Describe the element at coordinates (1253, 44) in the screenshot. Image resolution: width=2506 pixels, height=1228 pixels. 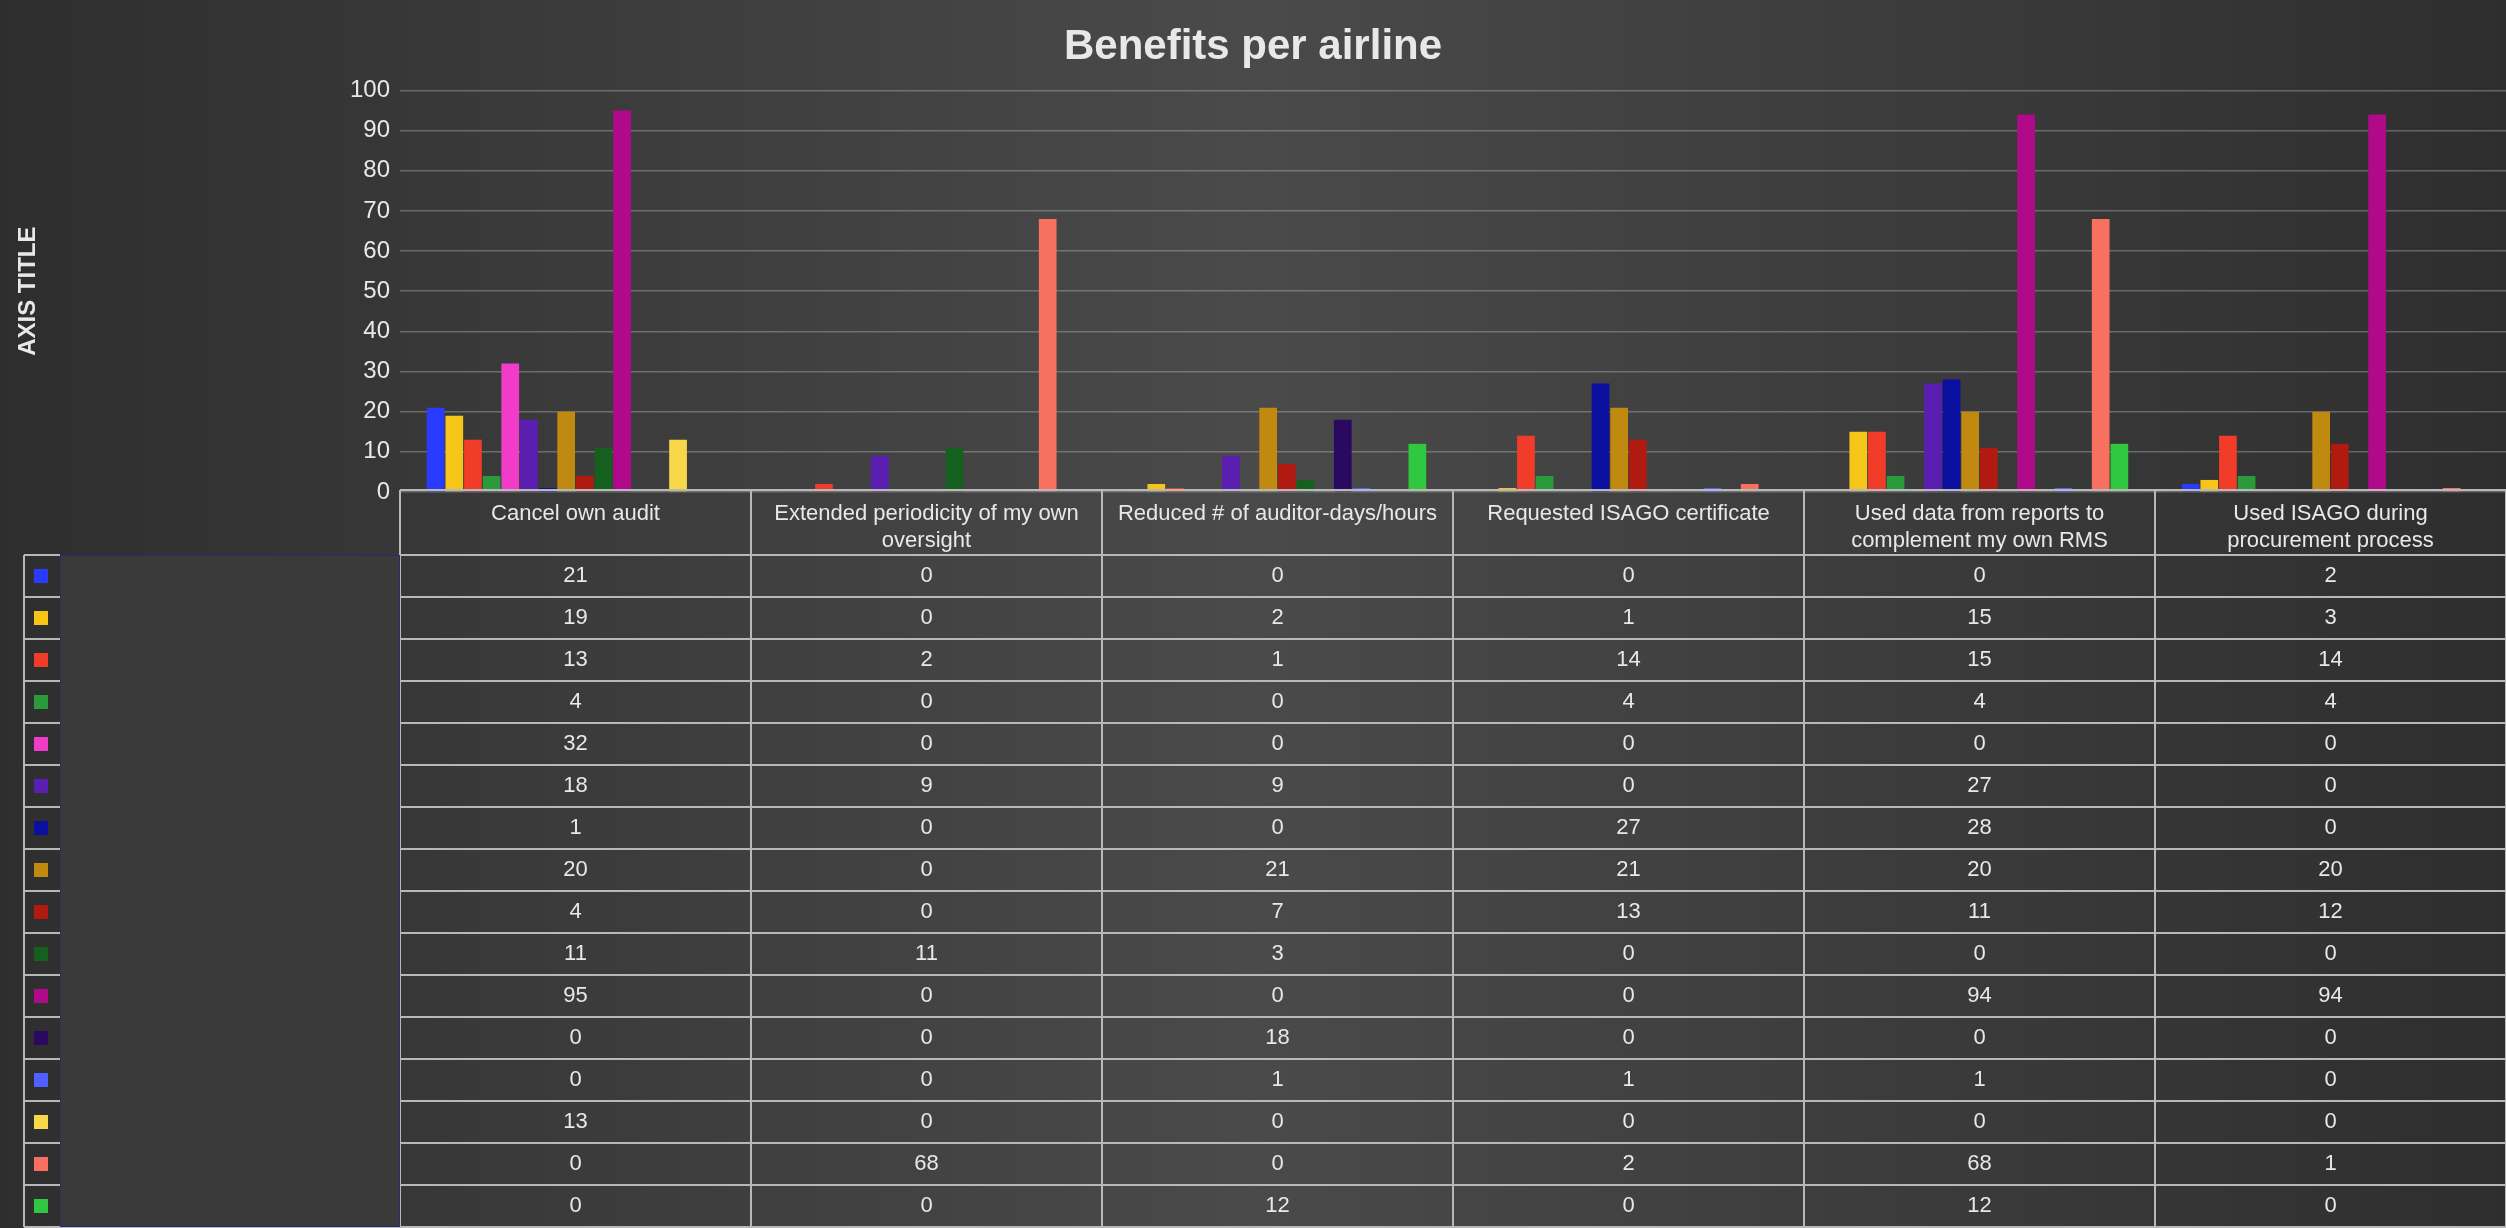
I see `chart-title: Benefits per airline` at that location.